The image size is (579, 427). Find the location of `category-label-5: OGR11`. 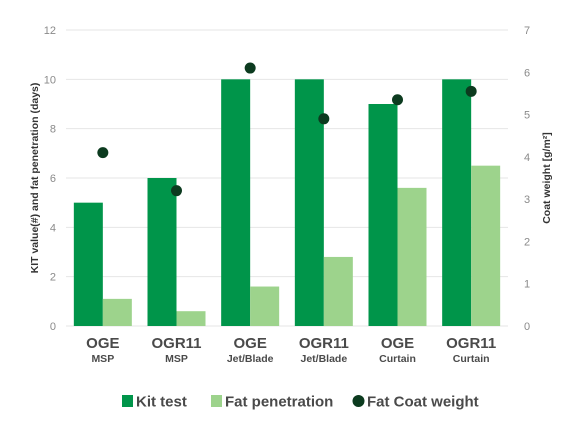

category-label-5: OGR11 is located at coordinates (471, 343).